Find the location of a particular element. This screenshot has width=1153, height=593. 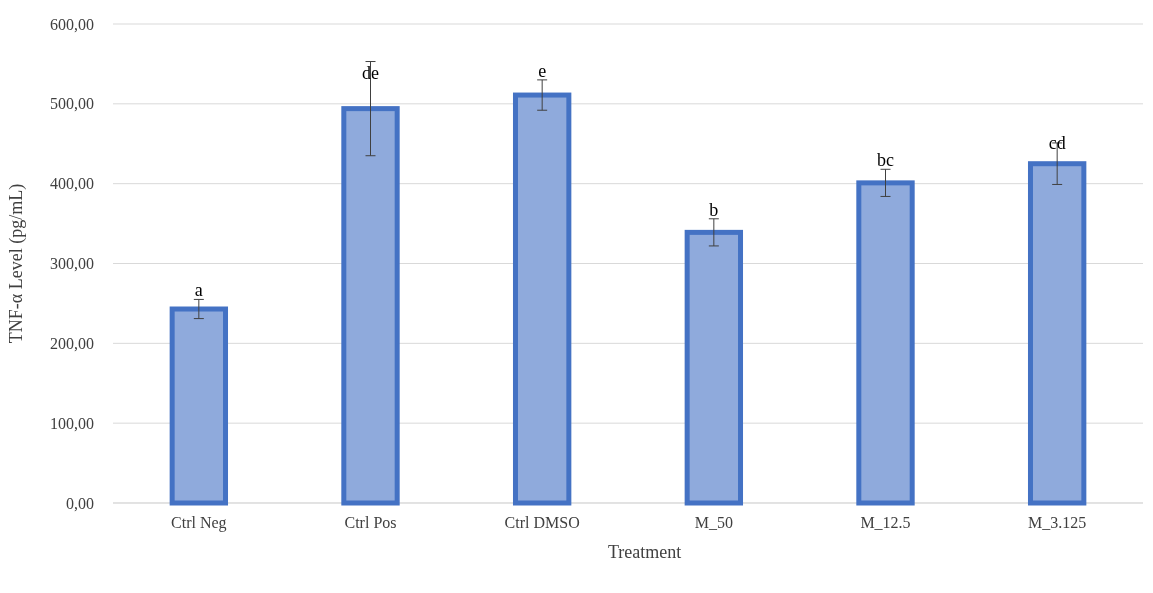

y-tick-label: 100,00 is located at coordinates (72, 423).